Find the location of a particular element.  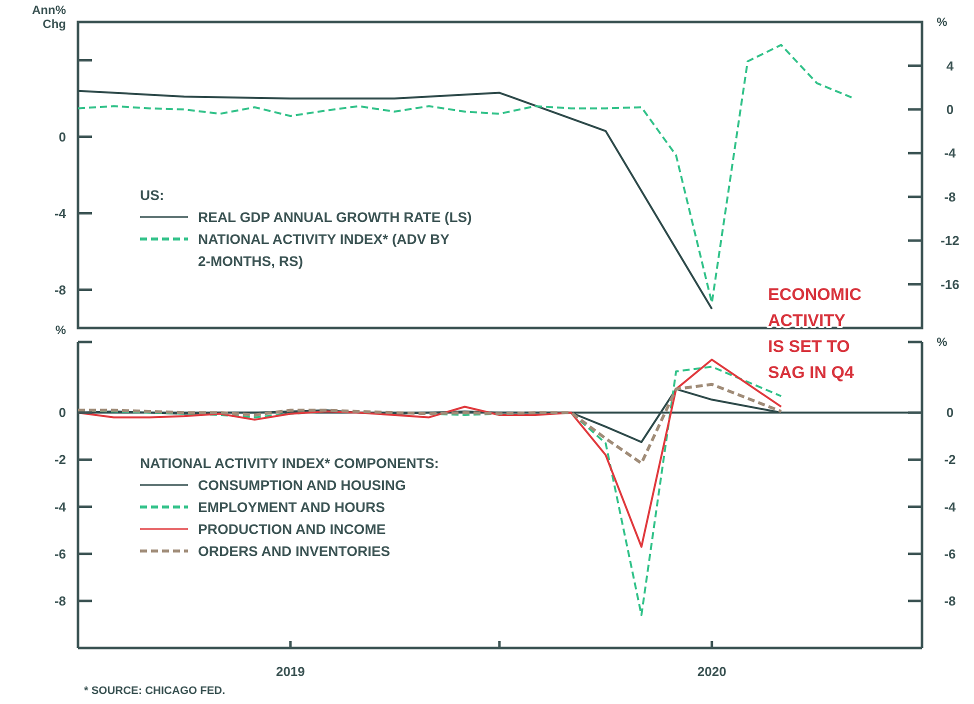

y2-tick-label: -16 is located at coordinates (950, 284).